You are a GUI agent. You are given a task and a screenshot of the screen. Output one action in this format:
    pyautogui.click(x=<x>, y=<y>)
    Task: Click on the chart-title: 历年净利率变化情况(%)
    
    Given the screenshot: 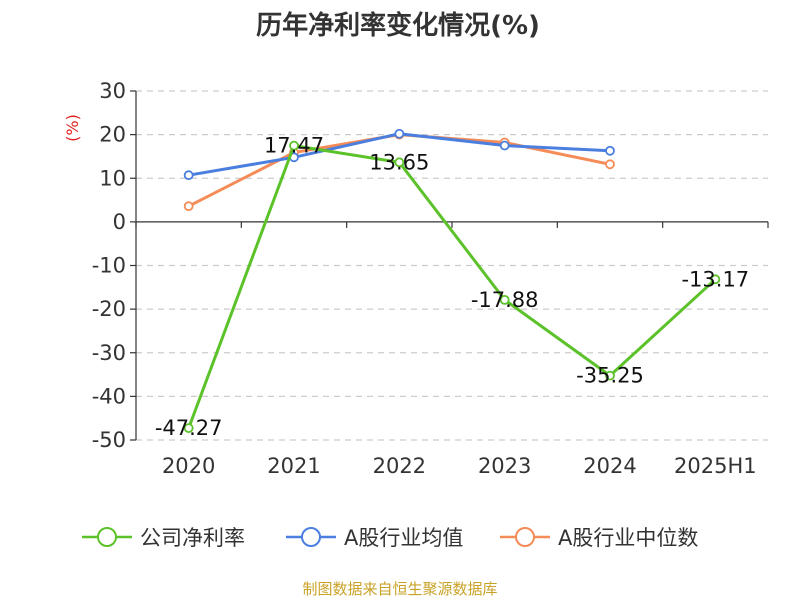 What is the action you would take?
    pyautogui.click(x=398, y=25)
    